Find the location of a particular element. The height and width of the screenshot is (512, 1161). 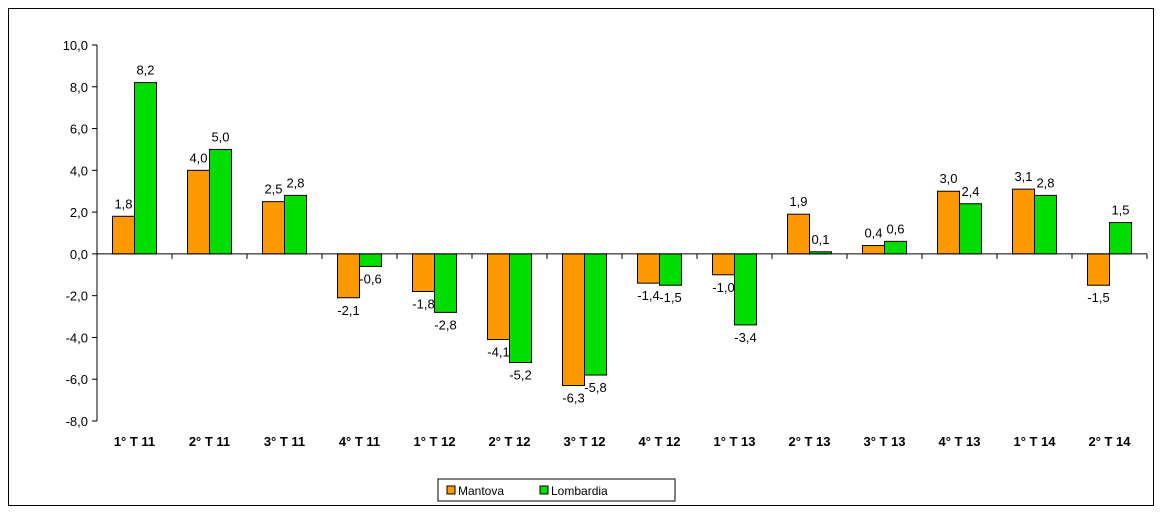

x-category-label: 1° T 13 is located at coordinates (734, 441).